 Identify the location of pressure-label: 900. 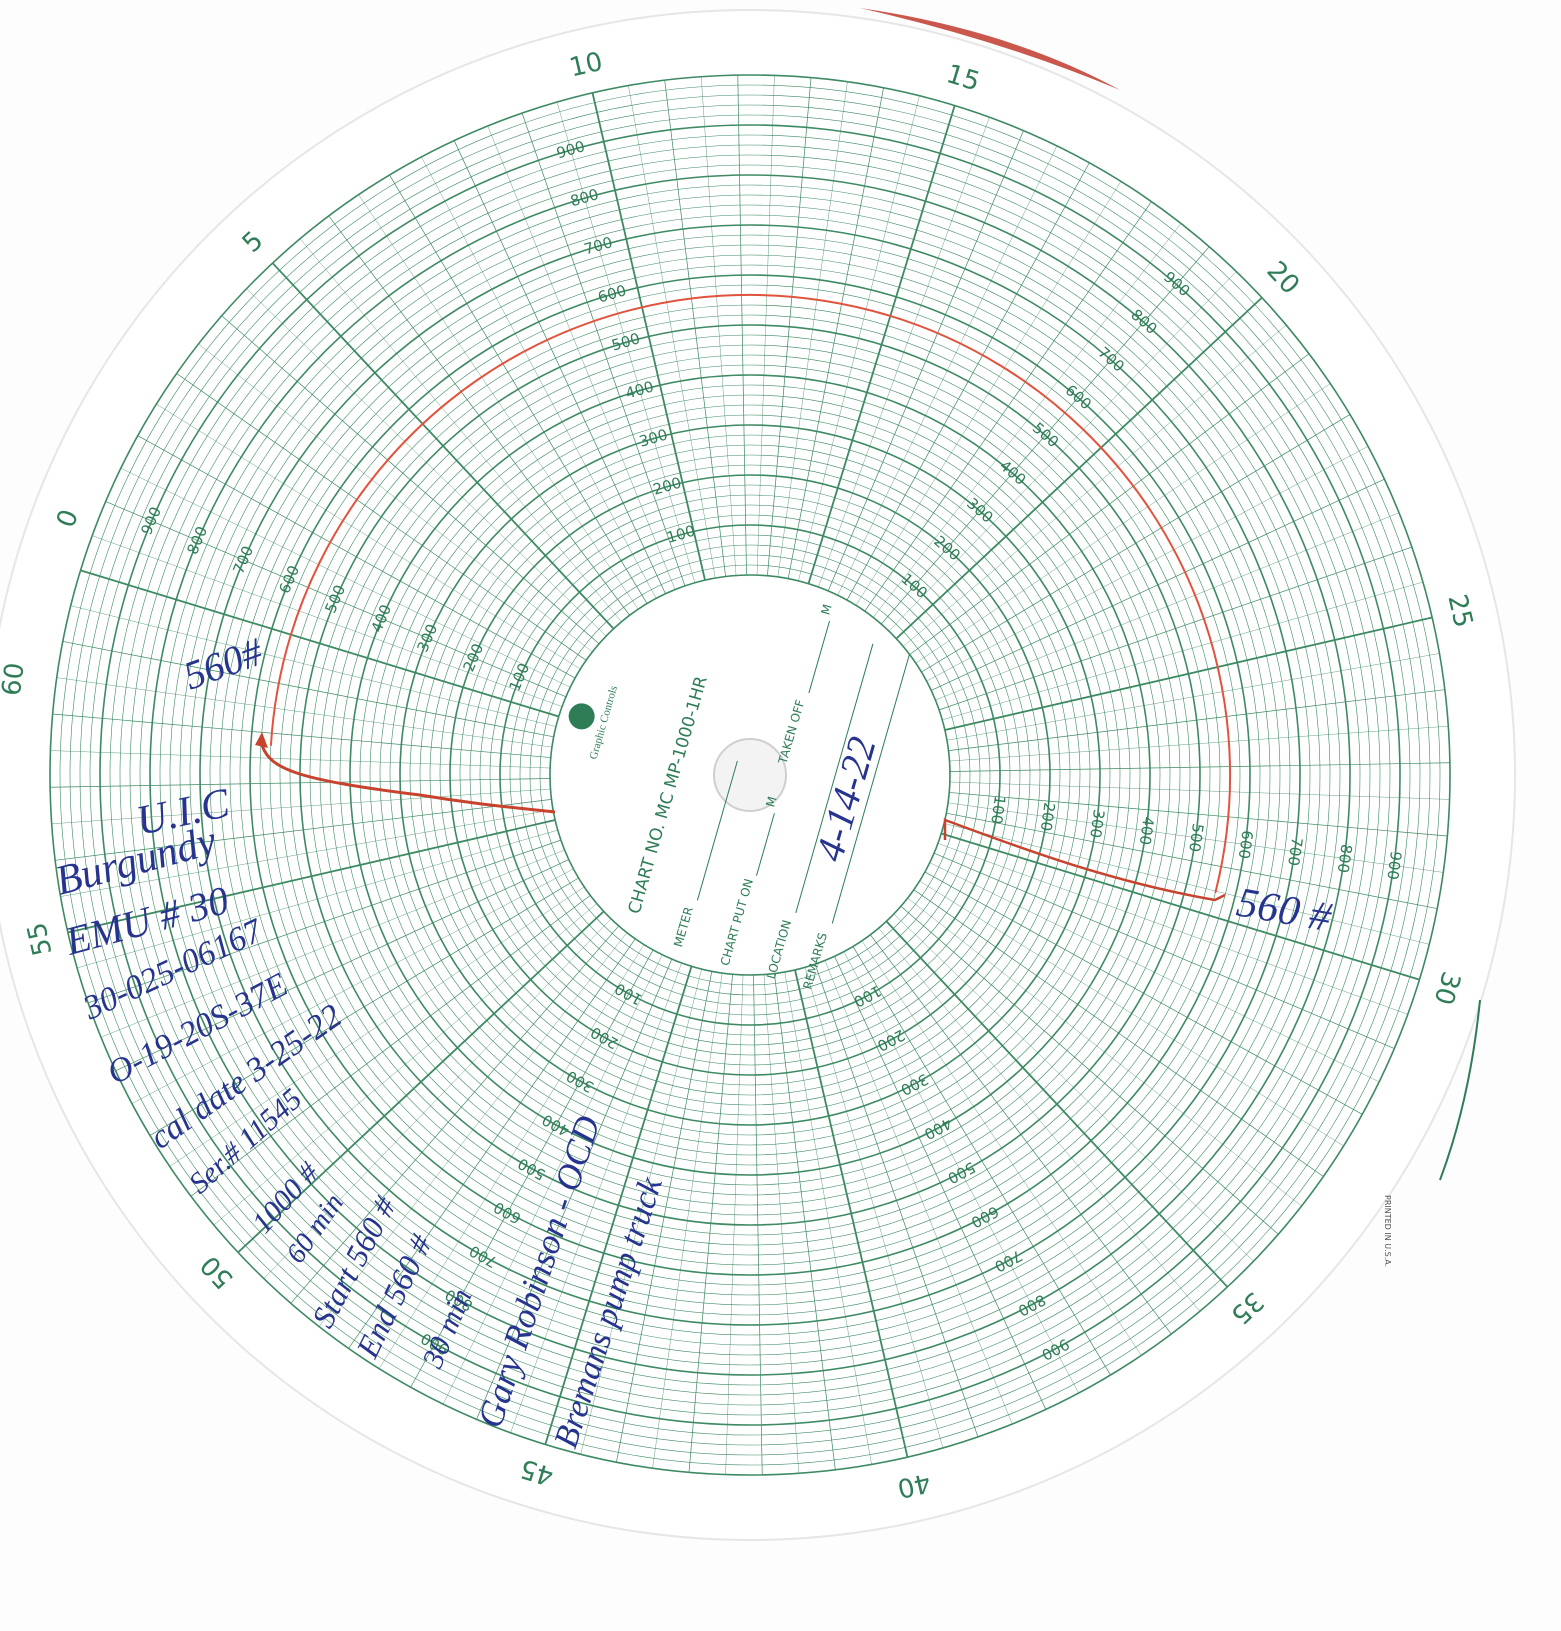
(1394, 865).